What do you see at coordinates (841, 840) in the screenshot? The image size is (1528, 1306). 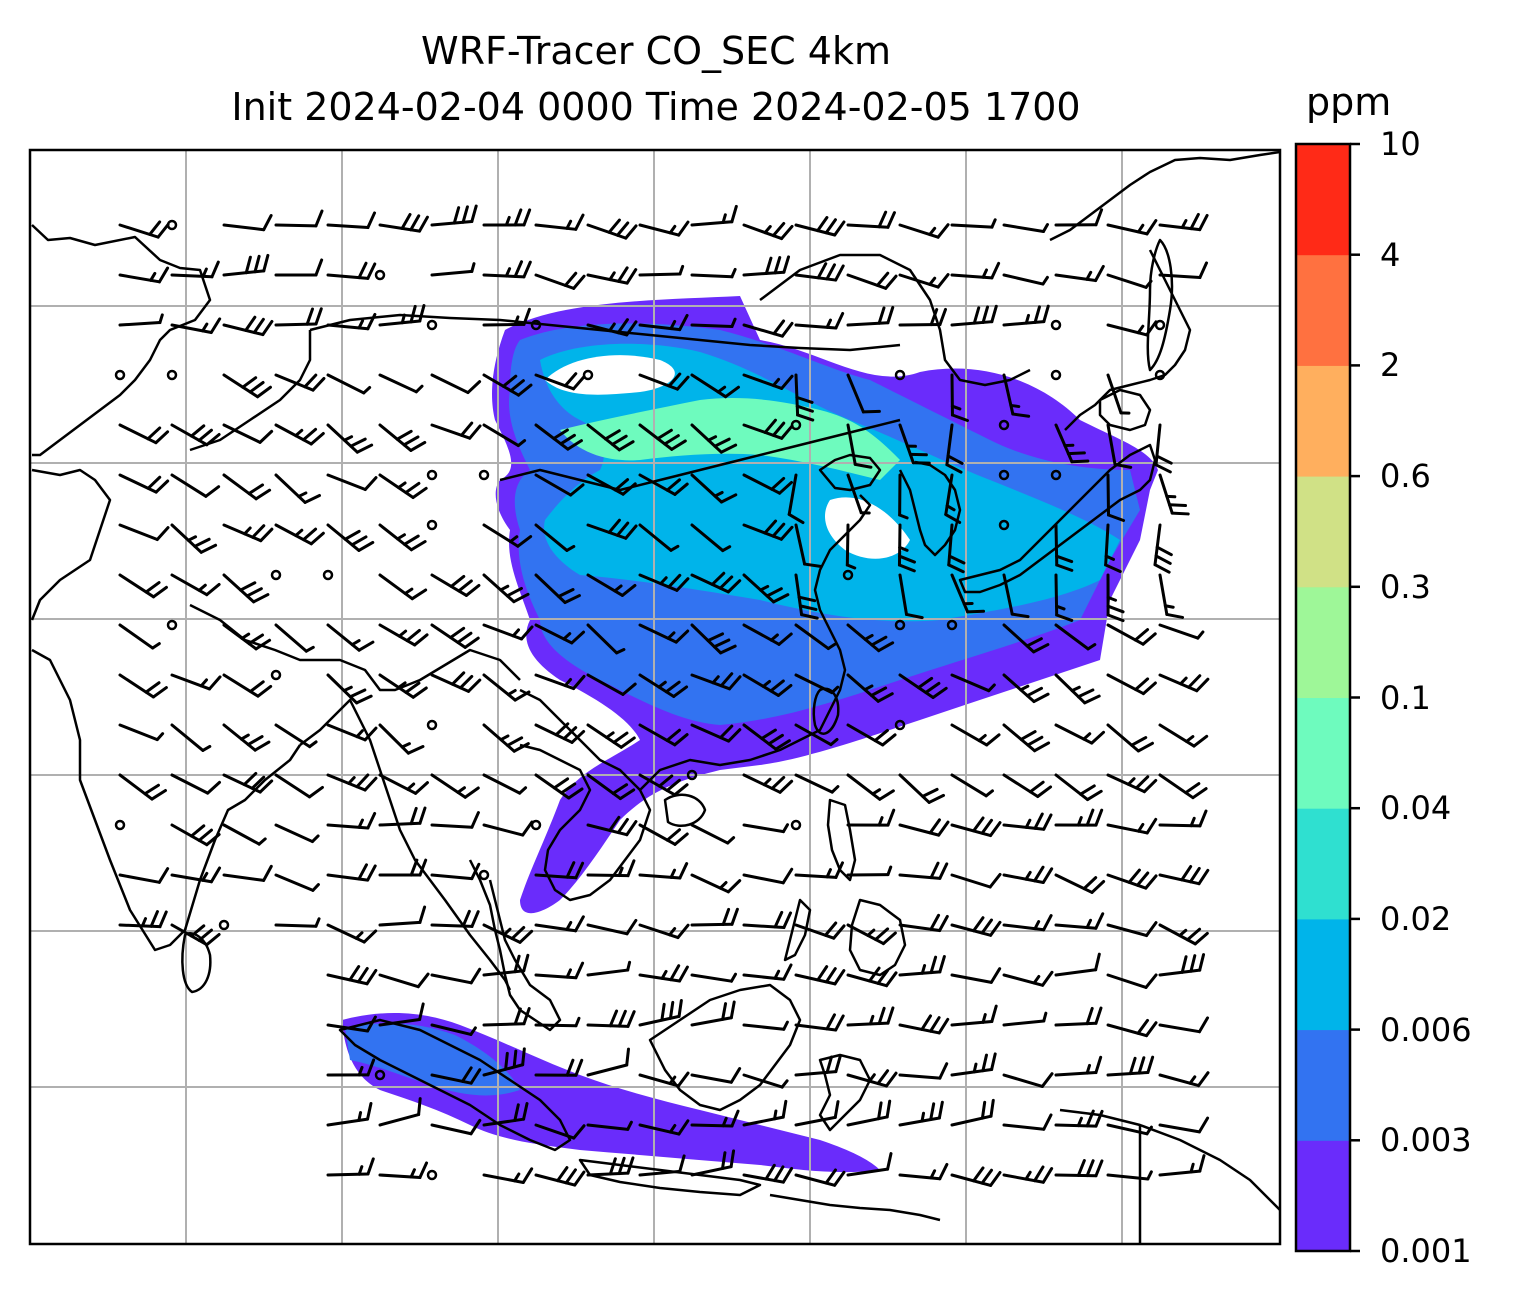 I see `coast-philippines-luzon` at bounding box center [841, 840].